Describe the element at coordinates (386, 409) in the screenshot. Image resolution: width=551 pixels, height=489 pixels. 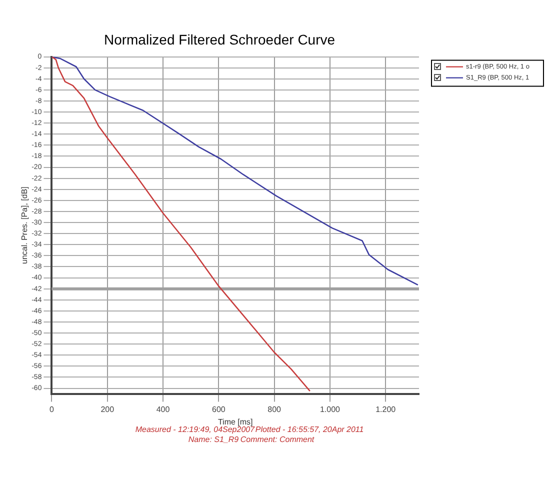
I see `x-tick-label: 1.200` at that location.